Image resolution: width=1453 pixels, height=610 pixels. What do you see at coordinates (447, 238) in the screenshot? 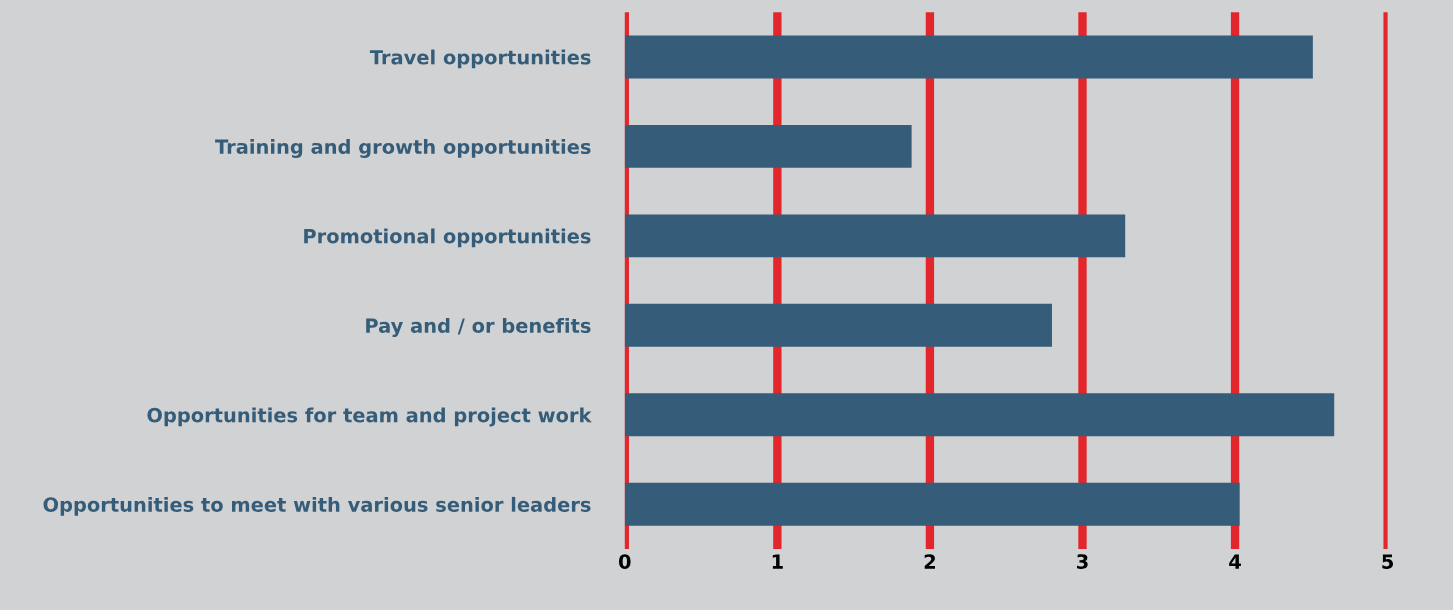
I see `y-tick-label: Promotional opportunities` at bounding box center [447, 238].